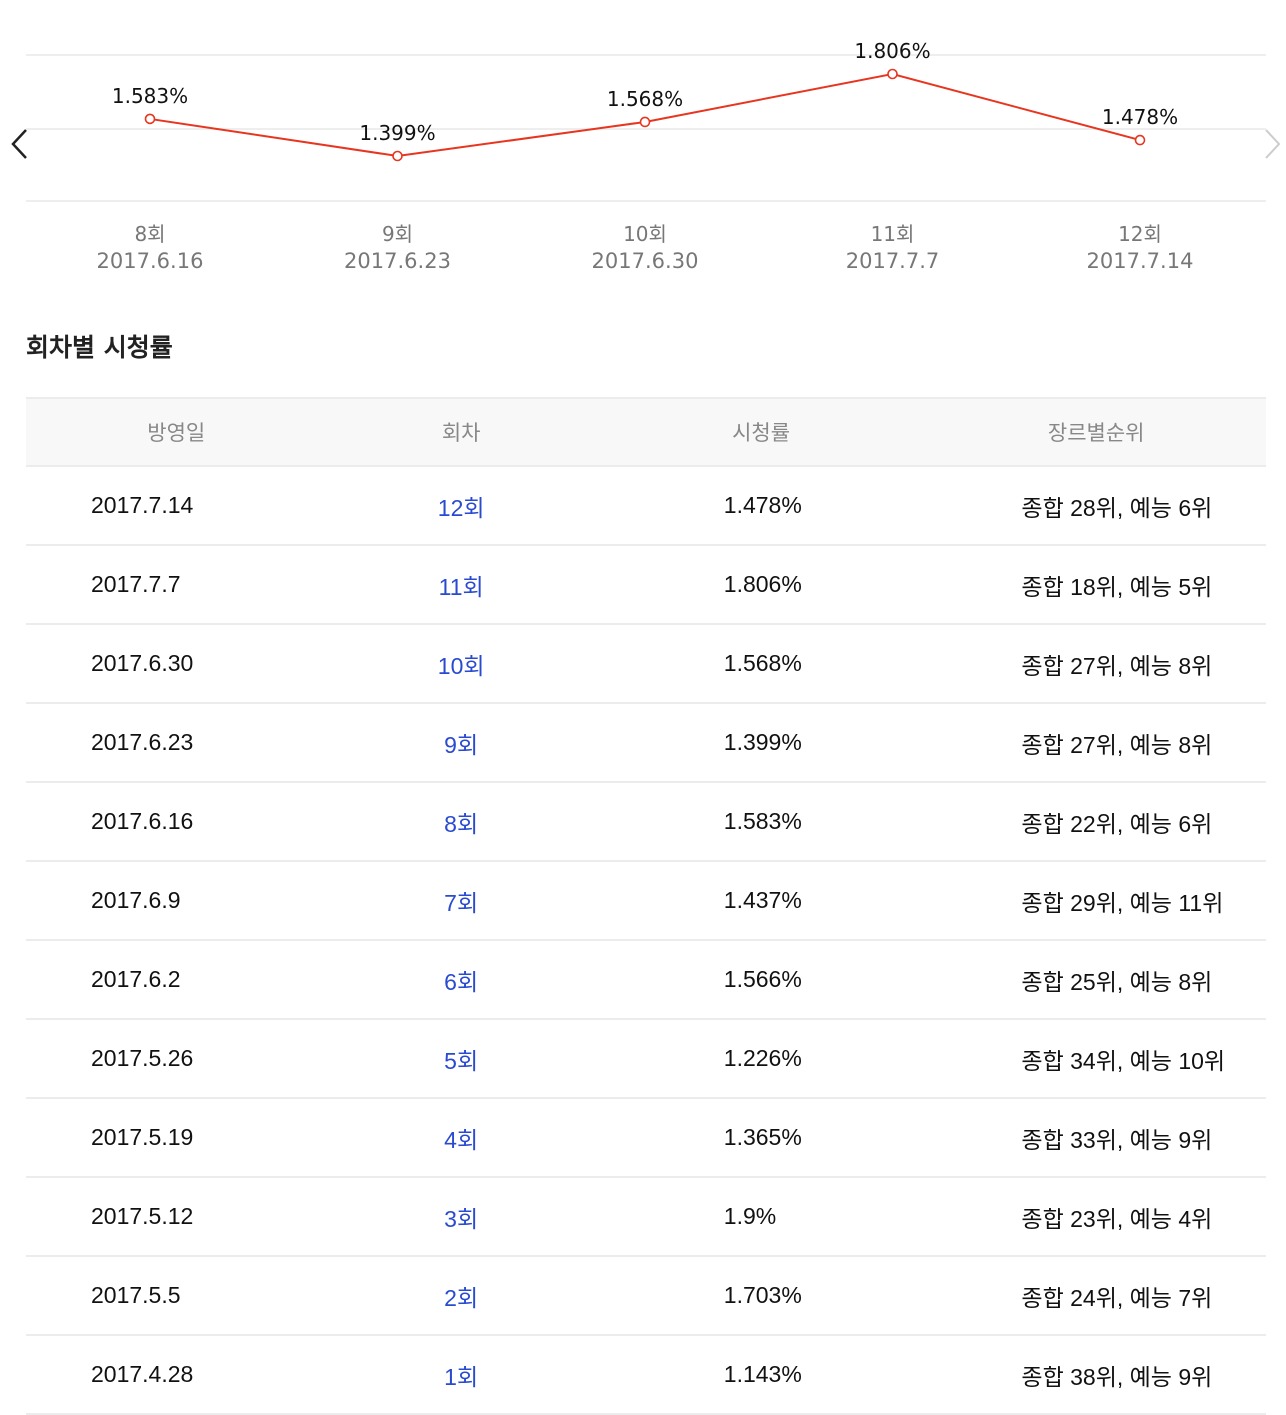 The height and width of the screenshot is (1415, 1286). I want to click on genre-rank: 종합 25위, 예능 8위, so click(1096, 980).